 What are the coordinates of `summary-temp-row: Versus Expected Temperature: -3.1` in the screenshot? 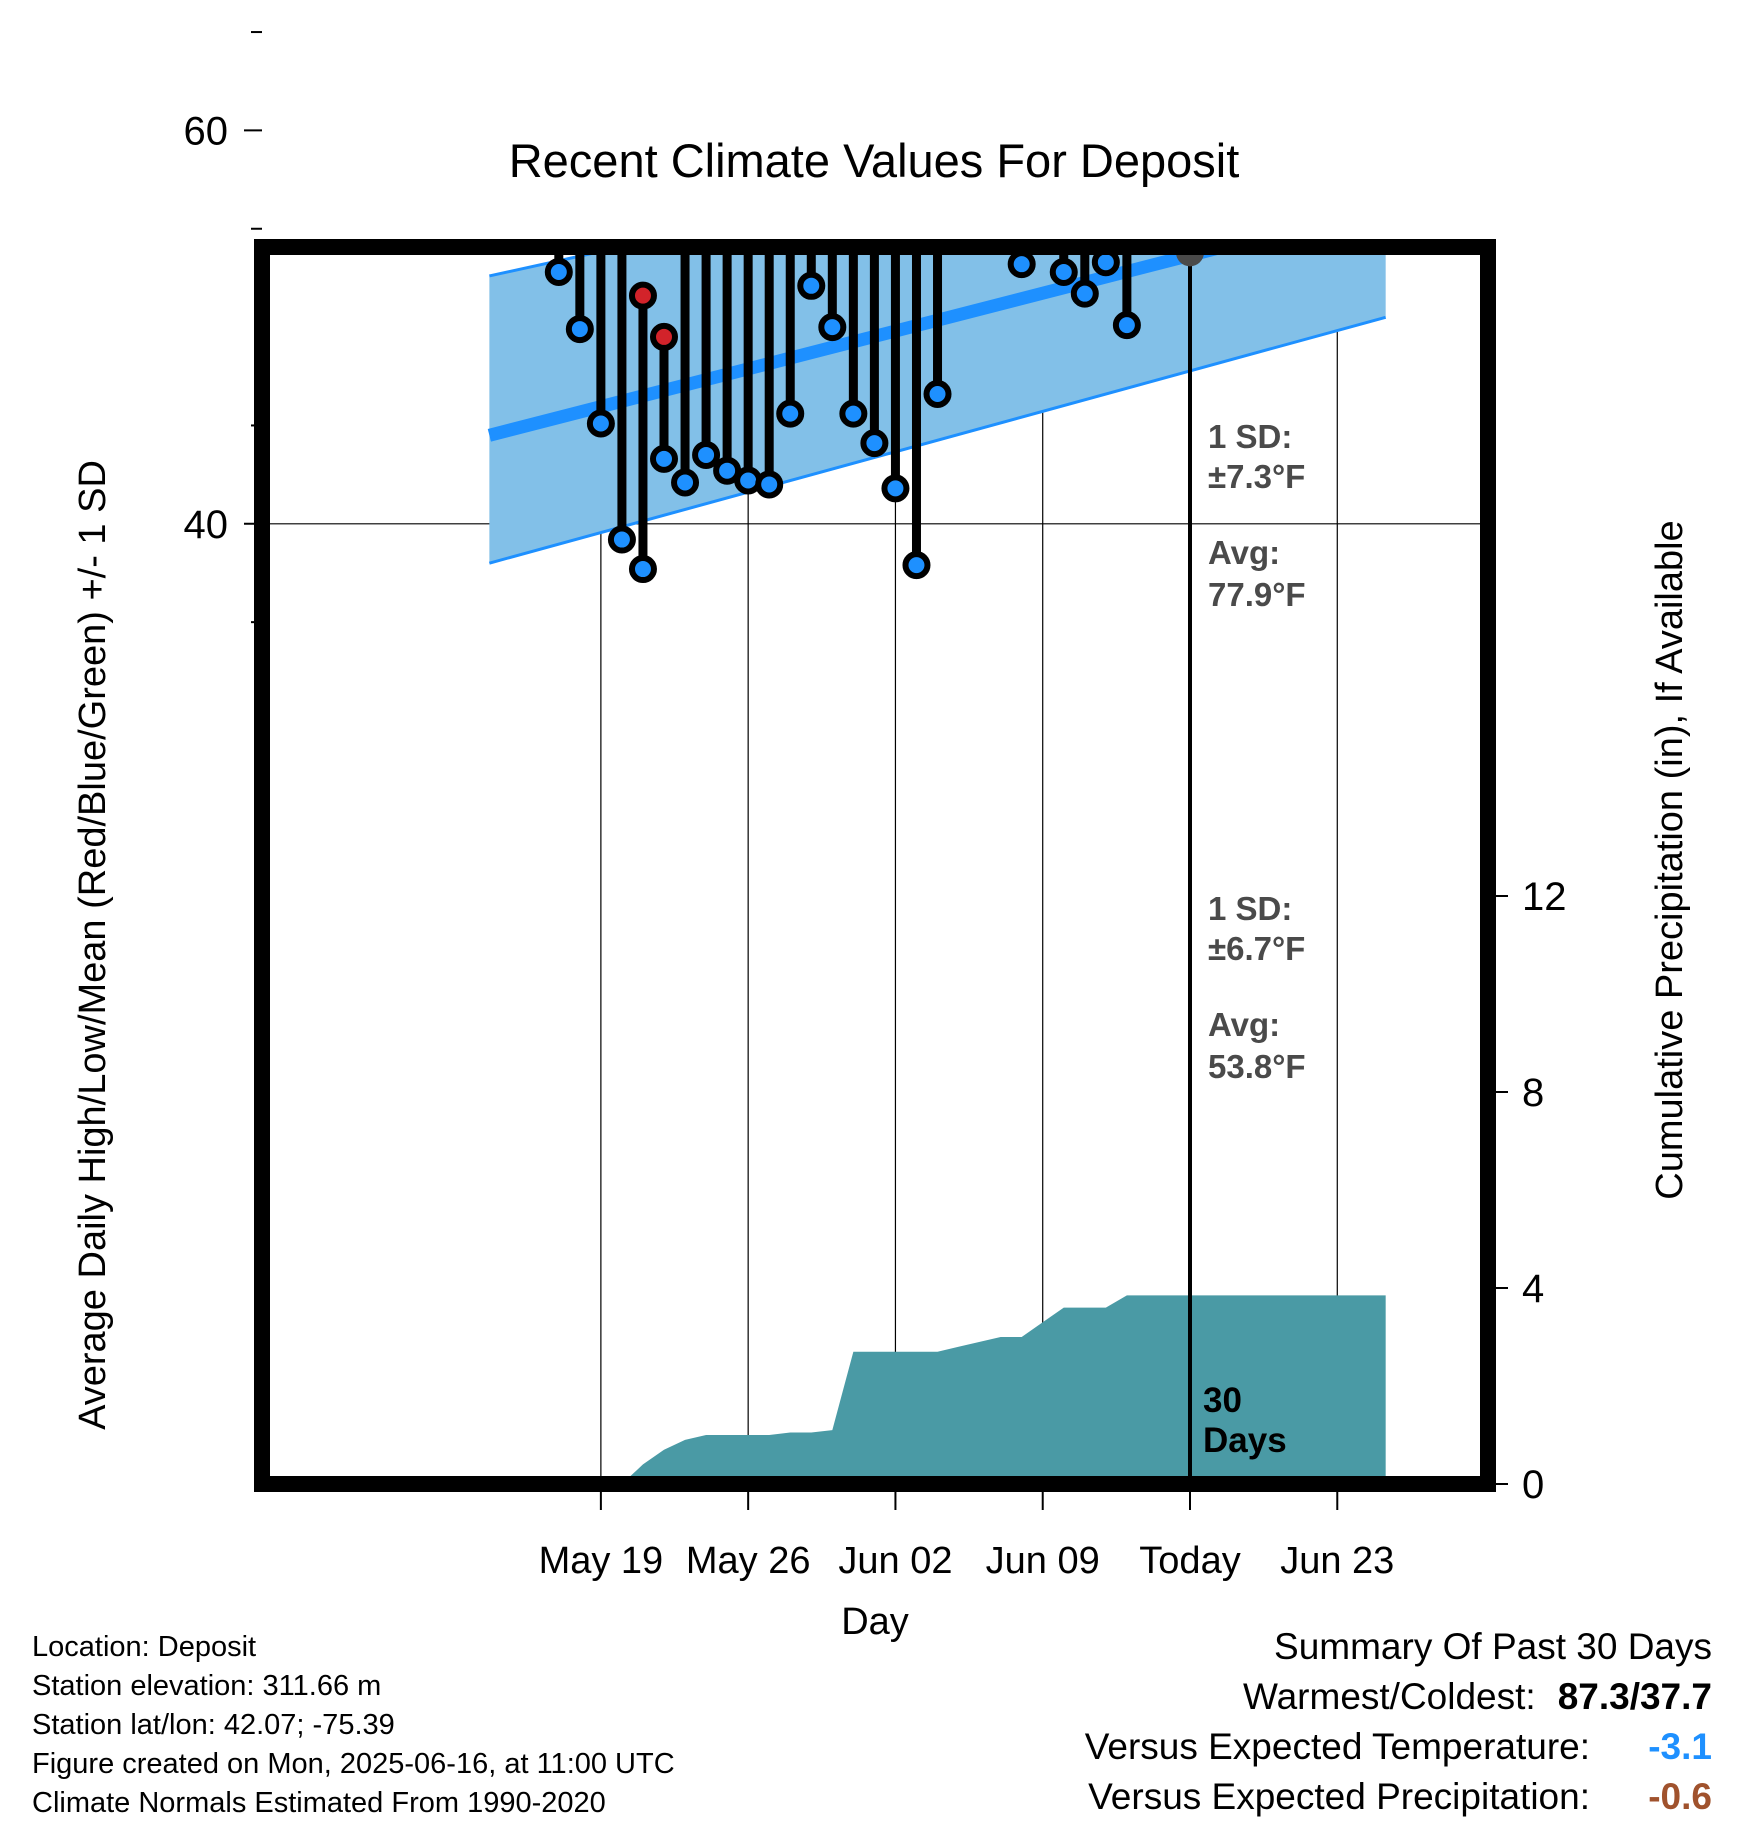 It's located at (1398, 1747).